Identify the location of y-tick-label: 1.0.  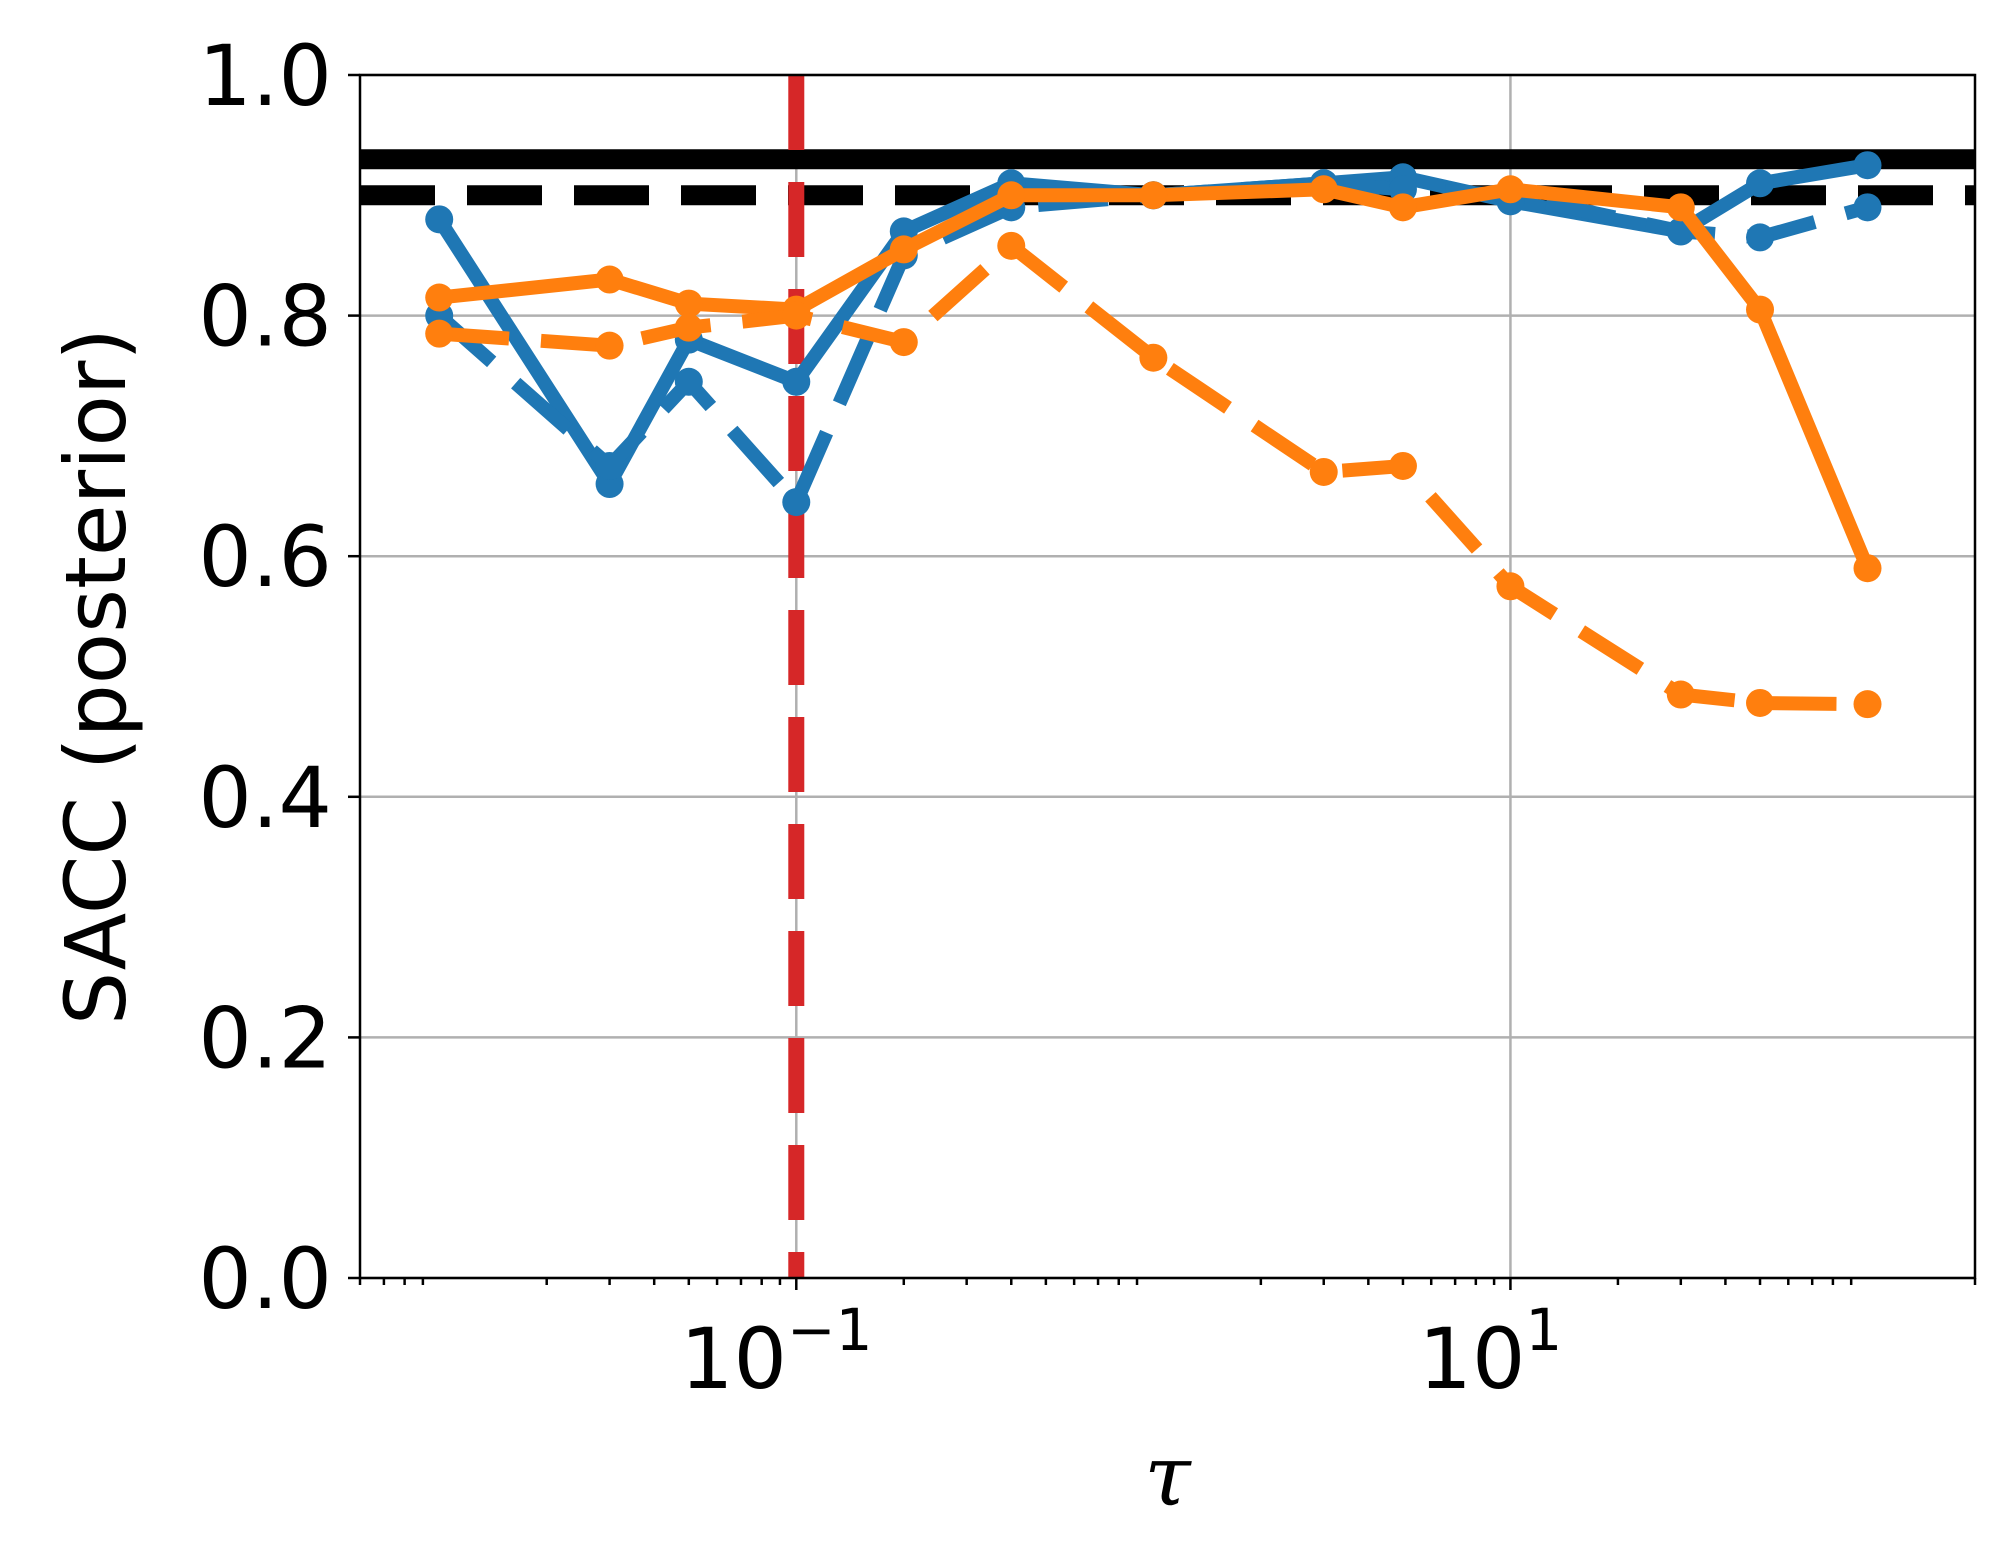
(265, 76).